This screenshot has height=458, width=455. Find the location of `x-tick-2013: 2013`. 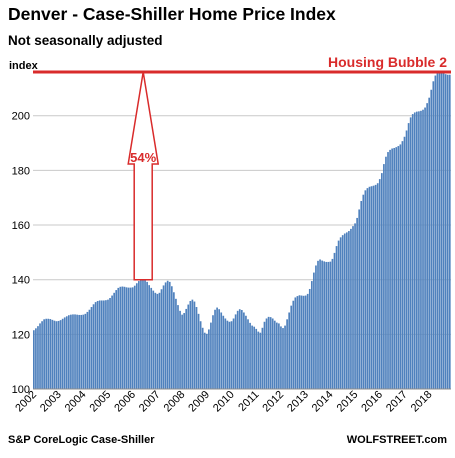

x-tick-2013: 2013 is located at coordinates (298, 402).